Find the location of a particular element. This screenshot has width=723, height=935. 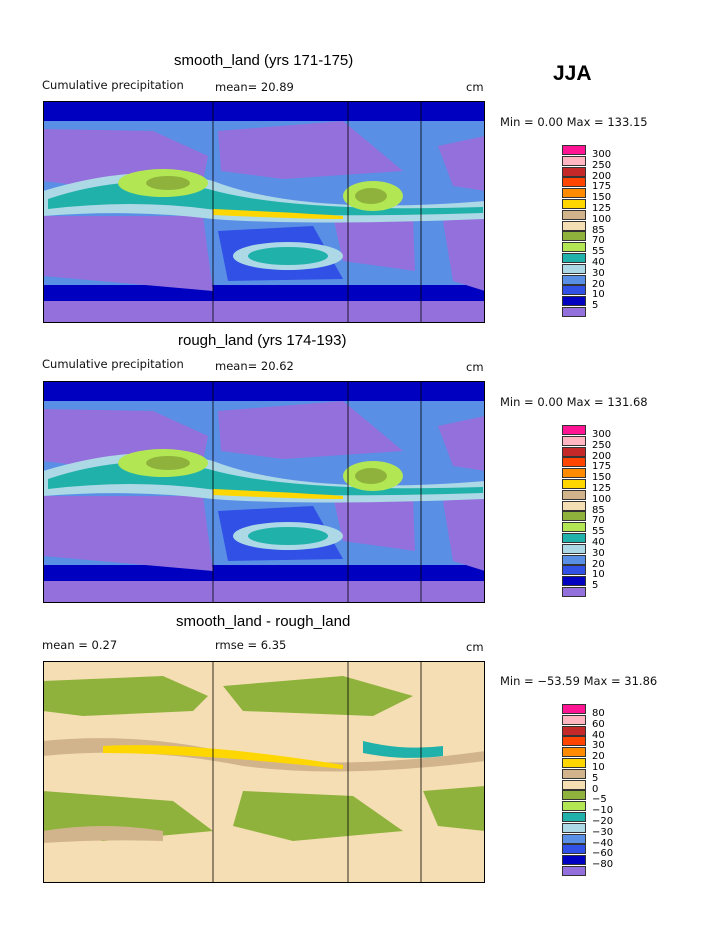

legend-entry: 200 is located at coordinates (592, 174).